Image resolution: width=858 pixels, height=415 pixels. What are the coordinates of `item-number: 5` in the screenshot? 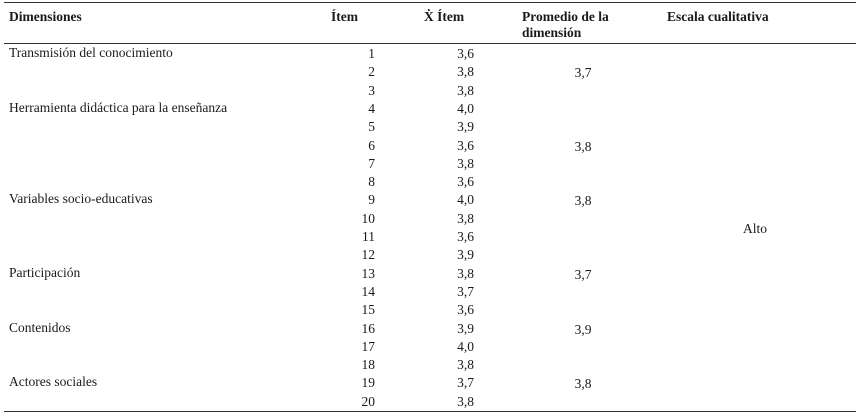 It's located at (371, 126).